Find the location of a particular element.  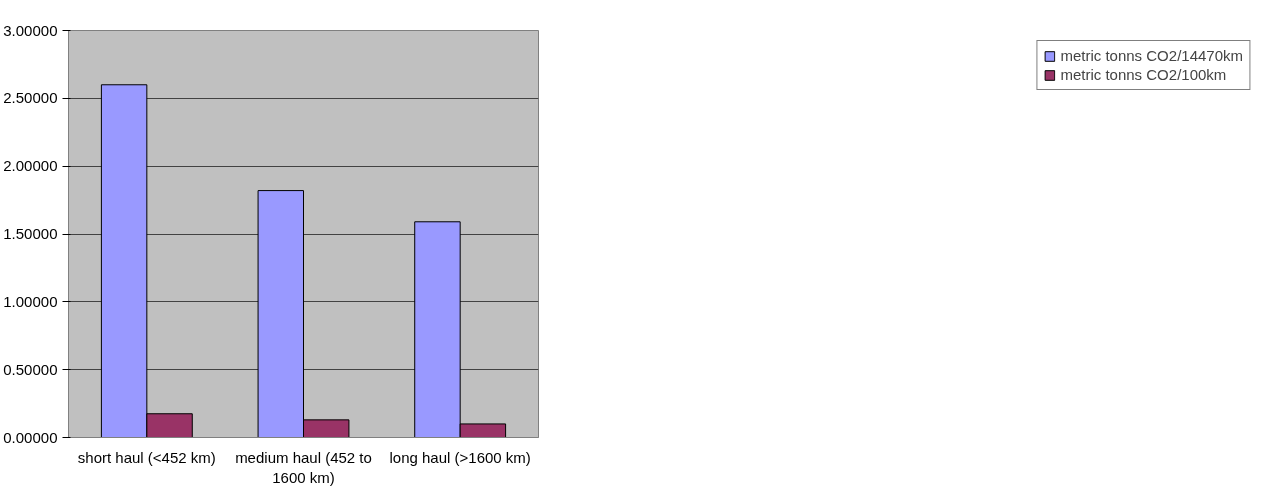

x-tick-label: long haul (>1600 km) is located at coordinates (460, 457).